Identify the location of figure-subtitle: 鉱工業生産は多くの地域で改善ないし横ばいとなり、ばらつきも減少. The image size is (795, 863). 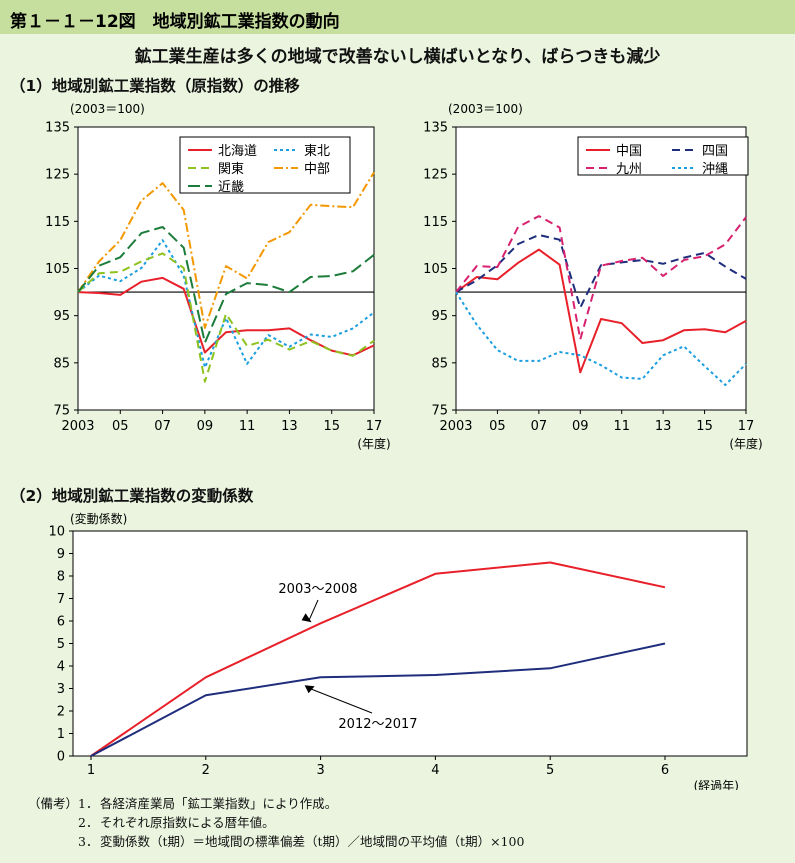
(397, 57).